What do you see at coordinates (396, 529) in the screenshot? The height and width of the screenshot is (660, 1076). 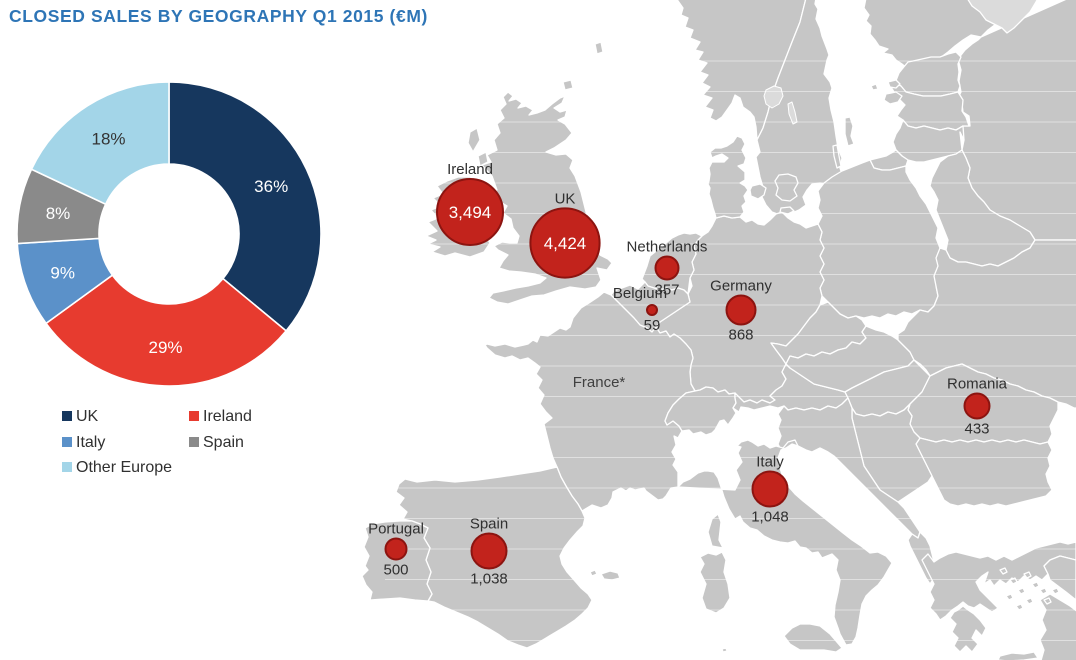 I see `svg-text: Portugal` at bounding box center [396, 529].